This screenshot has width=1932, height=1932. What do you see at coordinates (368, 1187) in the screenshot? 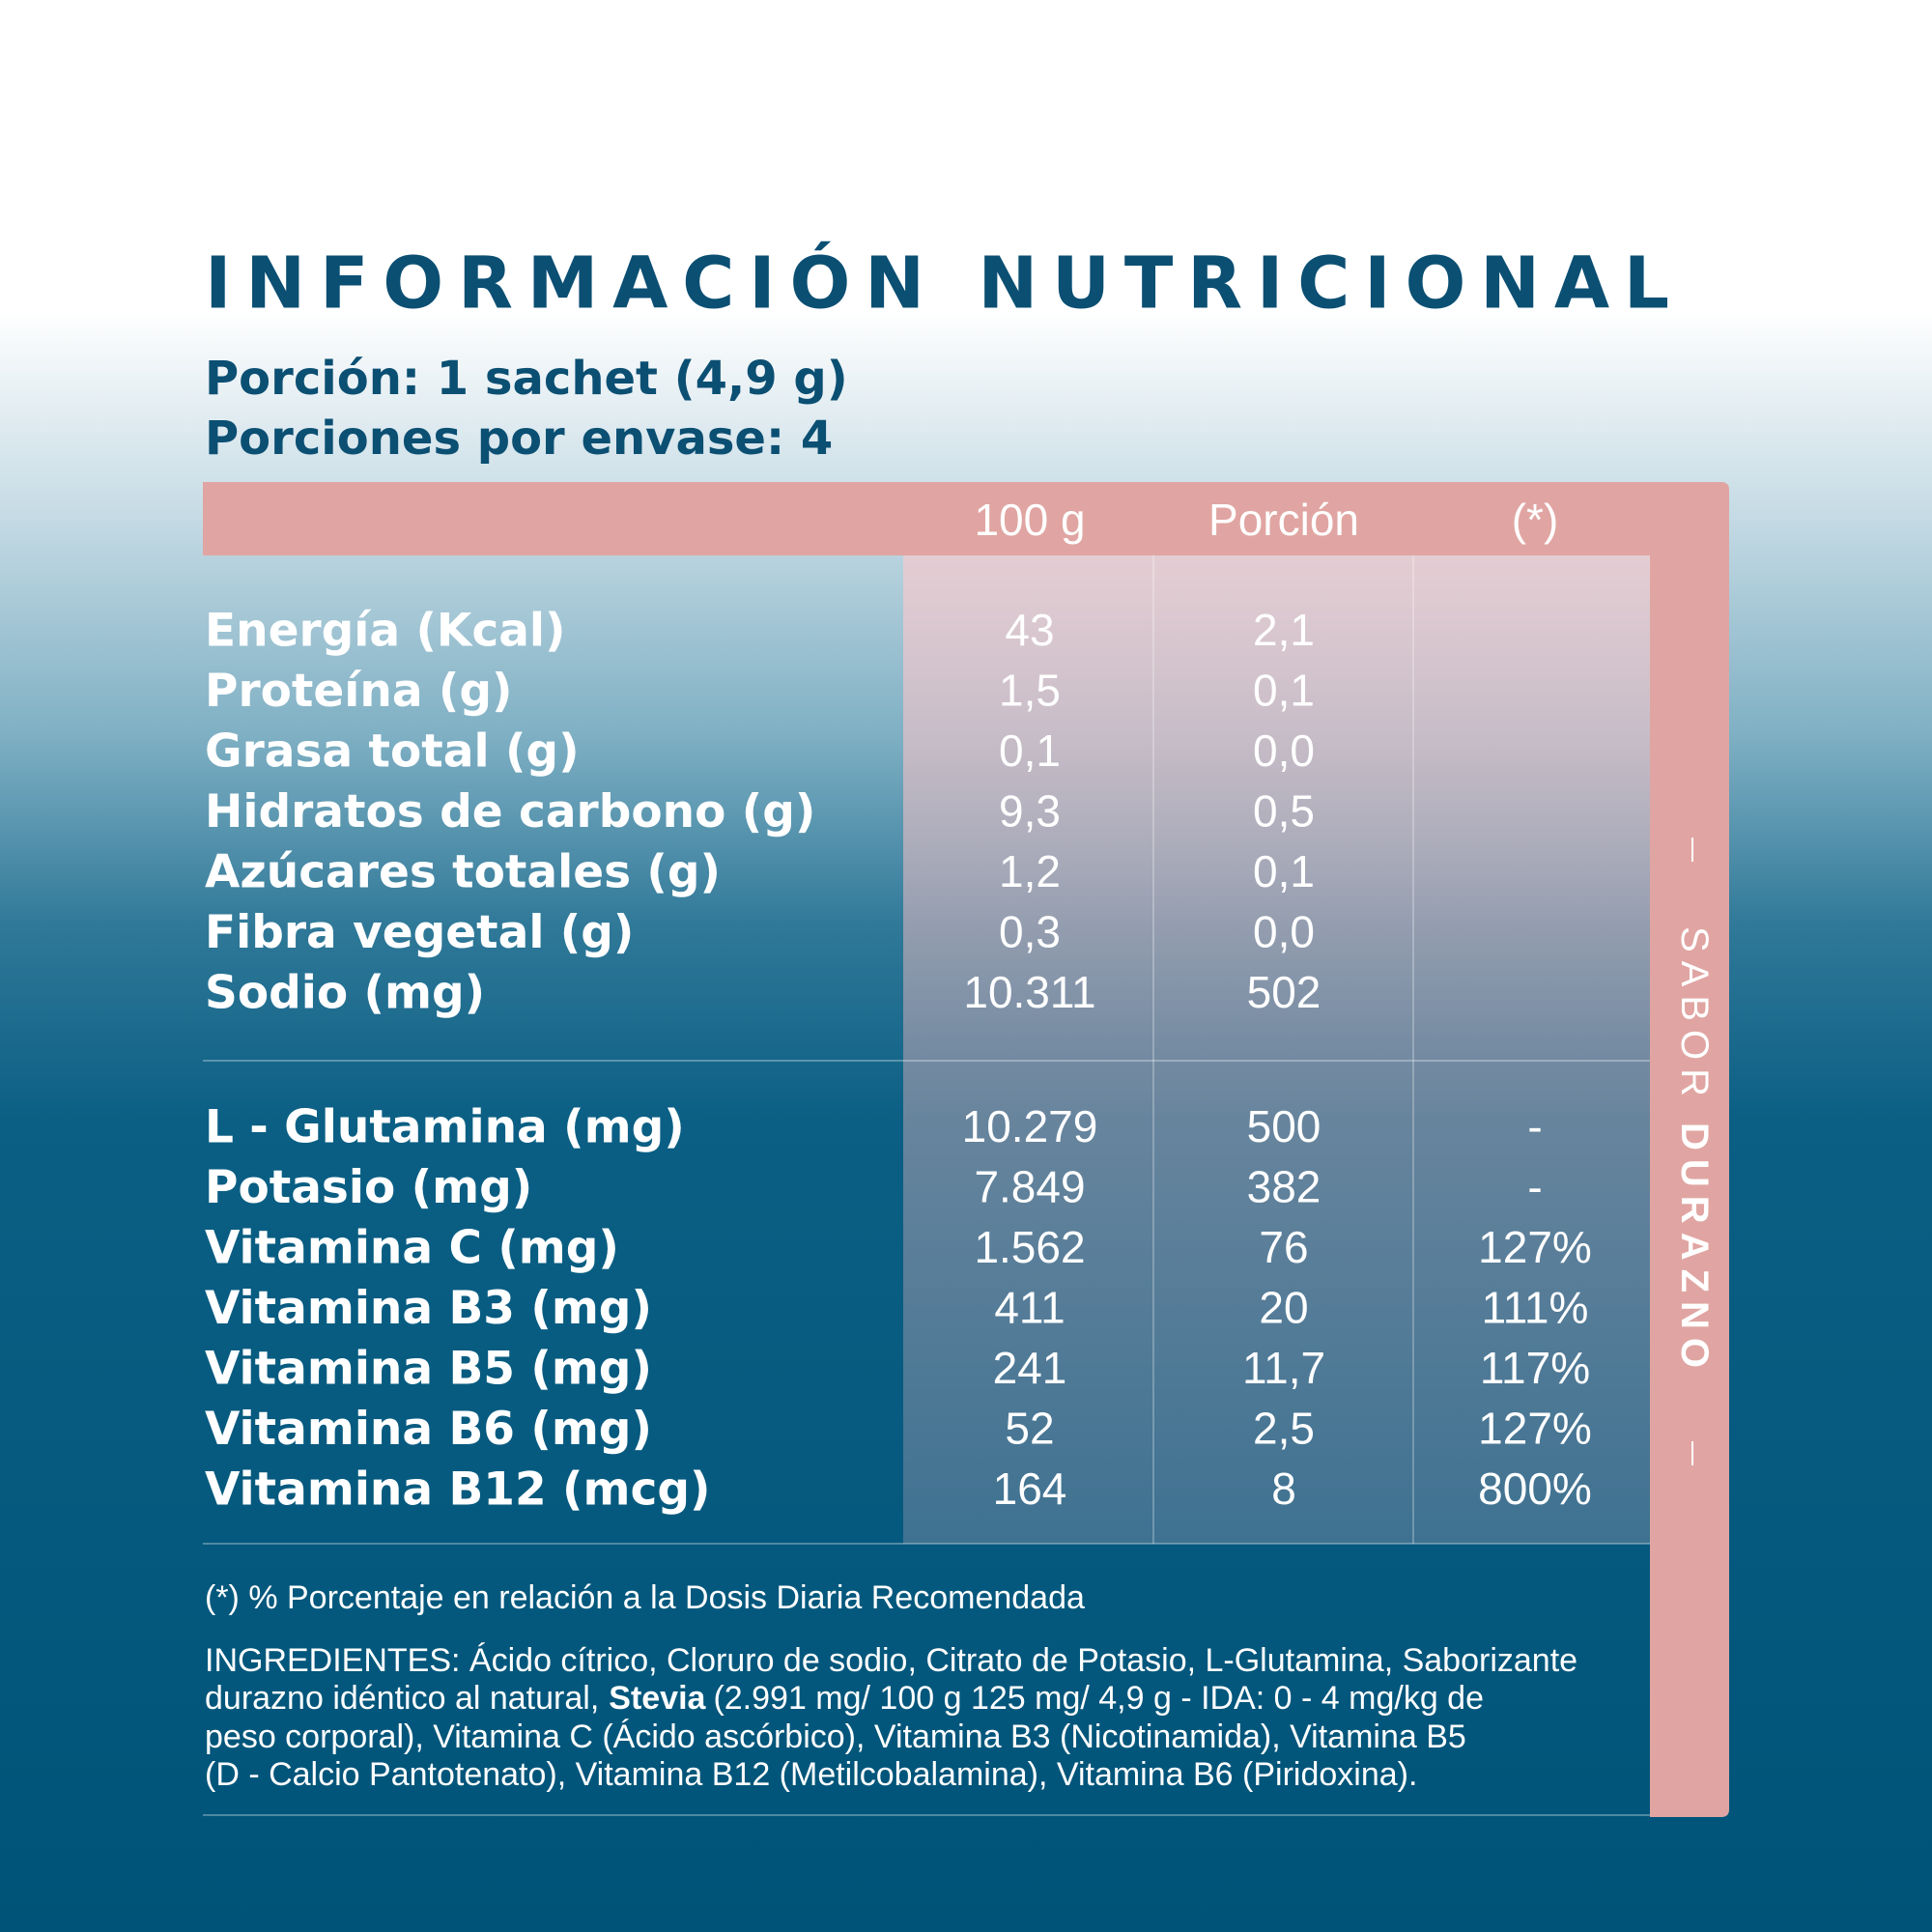
I see `row-label: Potasio (mg)` at bounding box center [368, 1187].